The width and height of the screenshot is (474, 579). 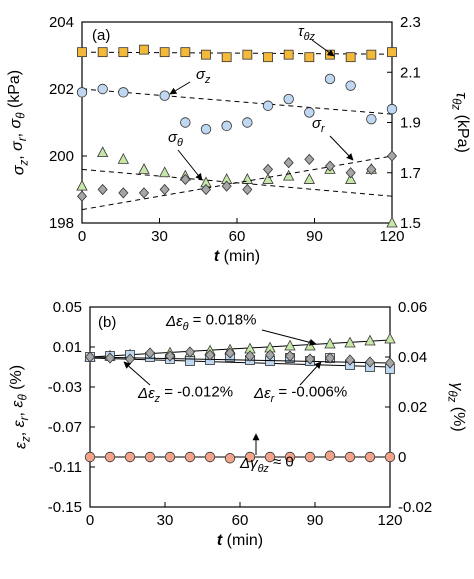 What do you see at coordinates (65, 467) in the screenshot?
I see `left-tick-label: -0.11` at bounding box center [65, 467].